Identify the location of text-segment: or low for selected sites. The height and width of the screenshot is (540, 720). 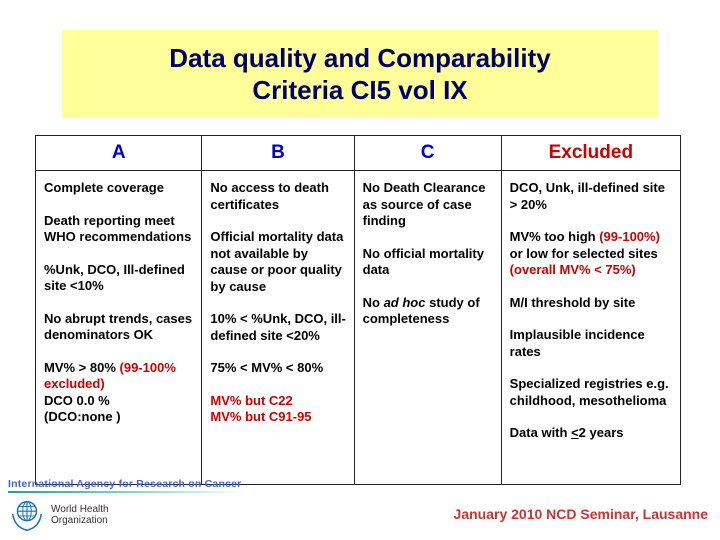
(583, 253).